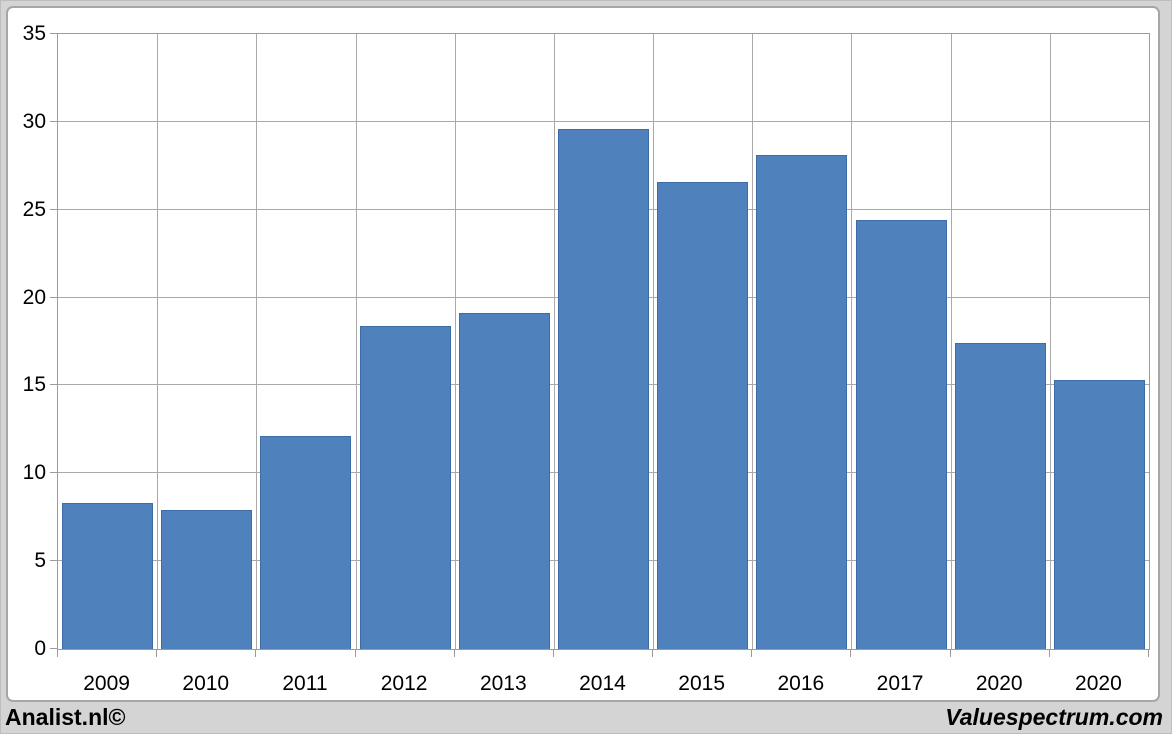 The image size is (1172, 734). I want to click on bar-2017, so click(901, 434).